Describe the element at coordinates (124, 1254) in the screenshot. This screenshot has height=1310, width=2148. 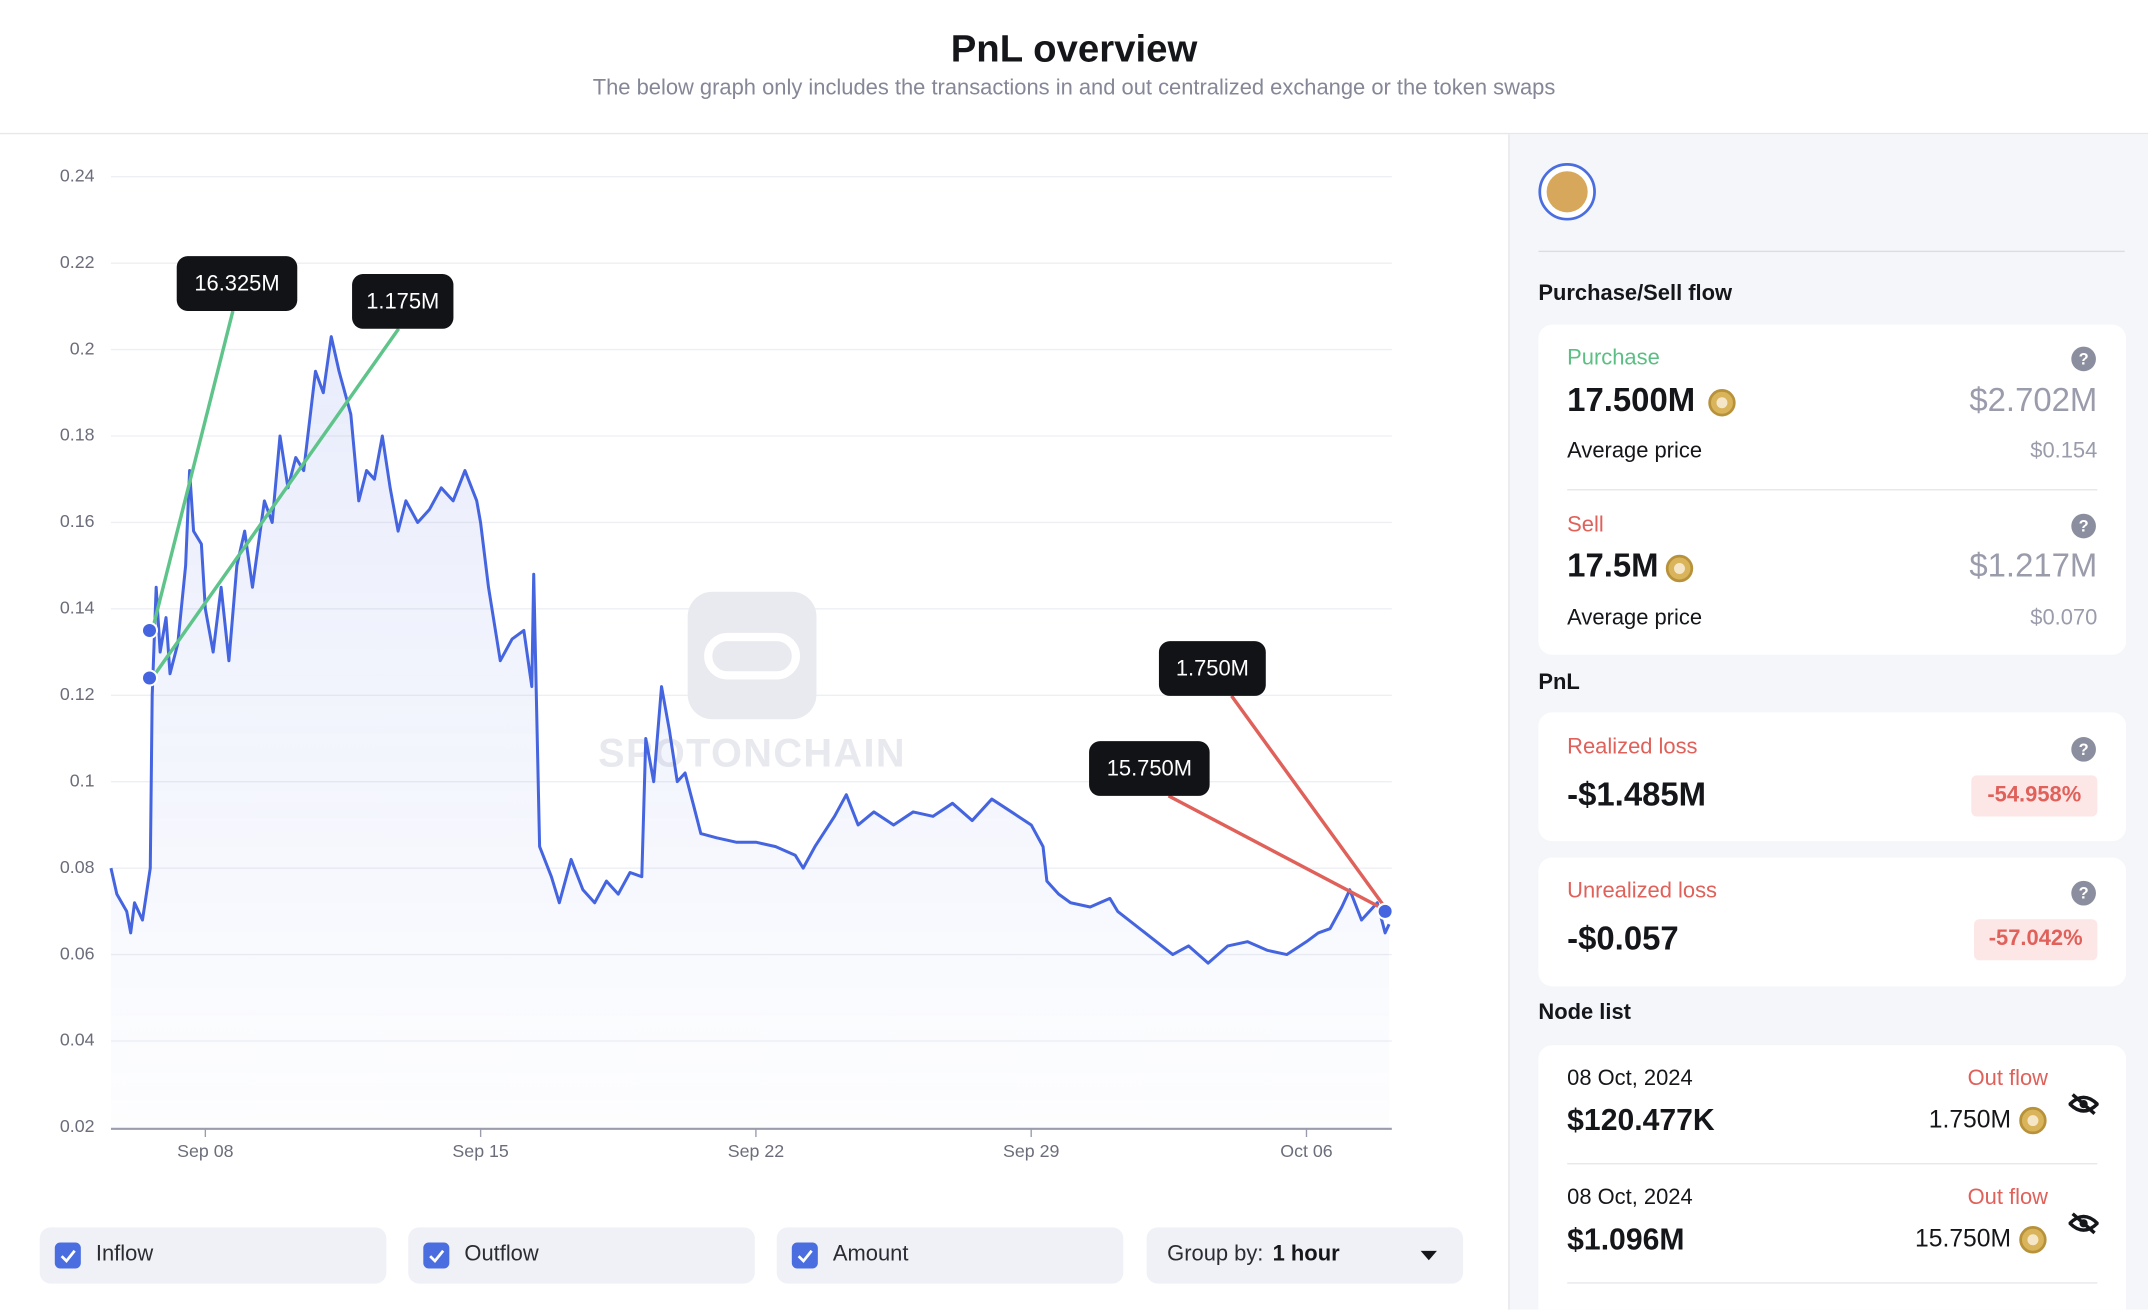
I see `toggle-label: Inflow` at that location.